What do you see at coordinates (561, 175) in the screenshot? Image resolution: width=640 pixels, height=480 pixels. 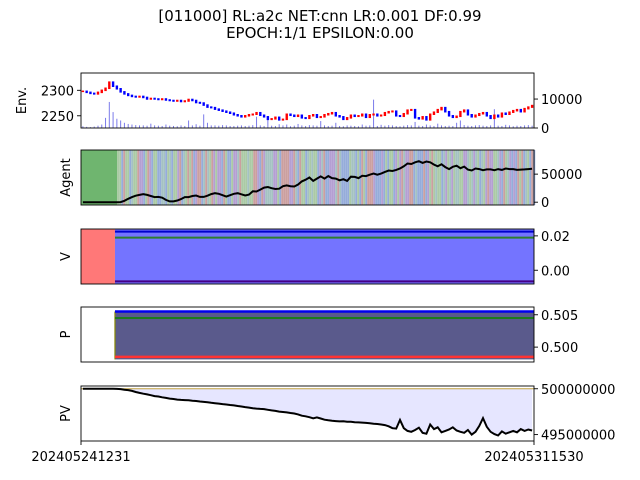 I see `agent-right-tick-label-0: 50000` at bounding box center [561, 175].